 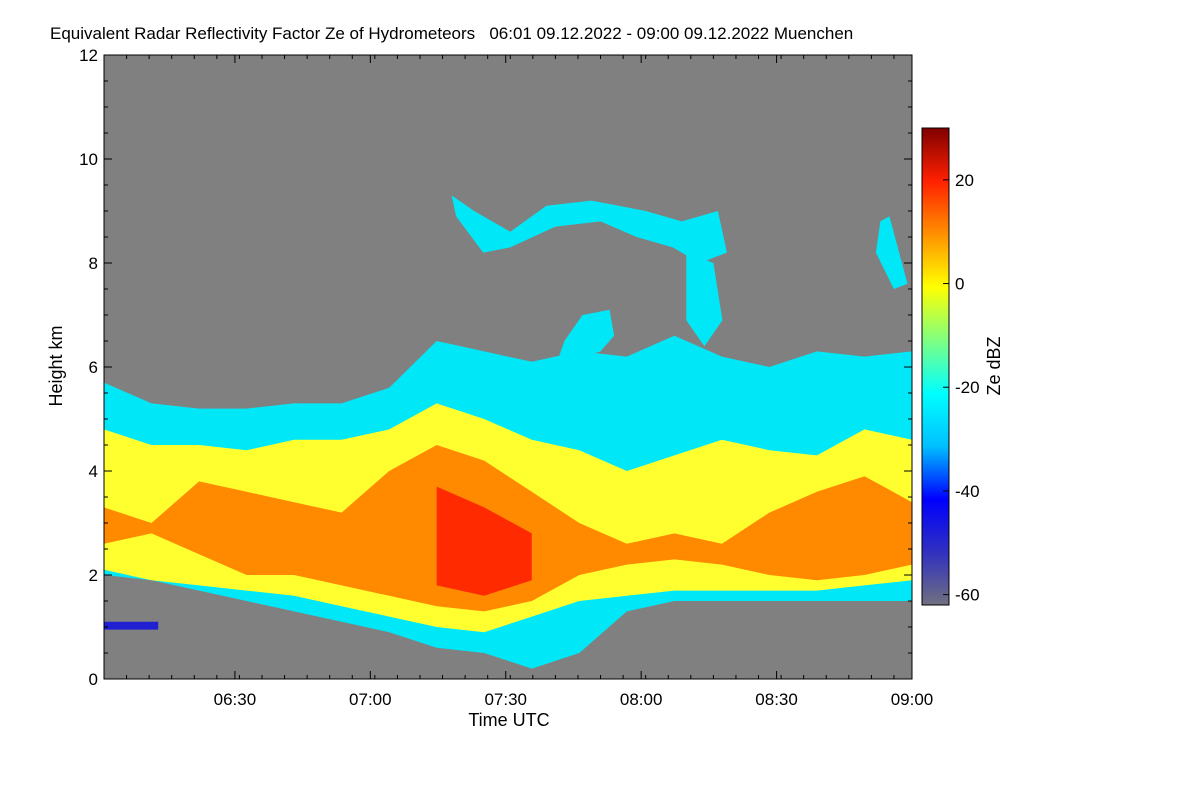 What do you see at coordinates (912, 699) in the screenshot?
I see `x-tick-label: 09:00` at bounding box center [912, 699].